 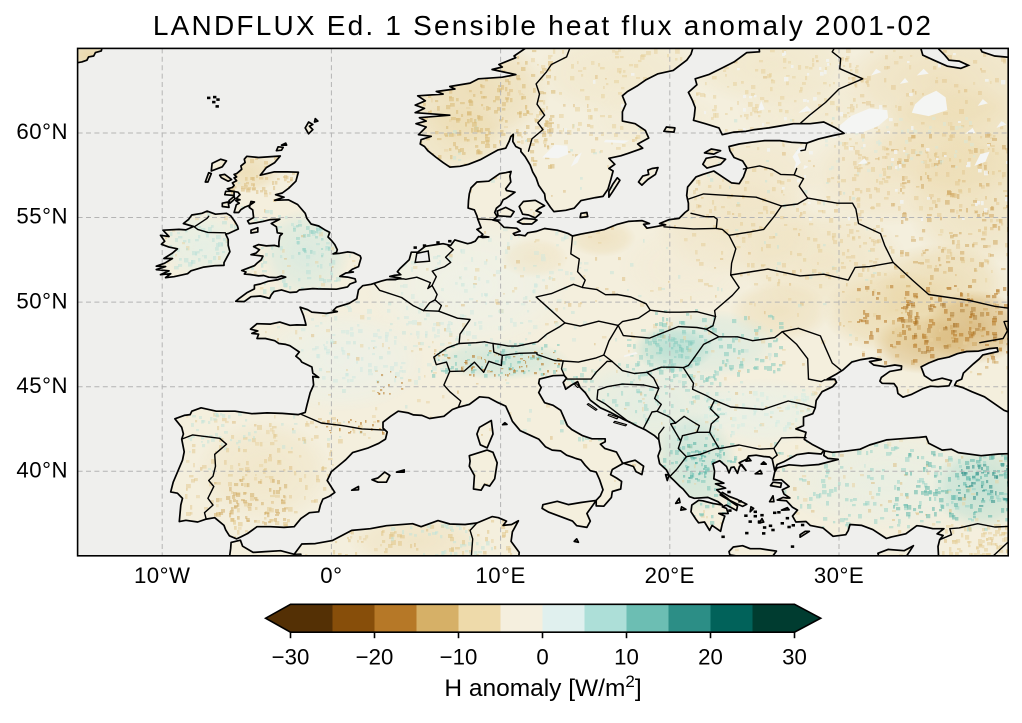 What do you see at coordinates (42, 131) in the screenshot?
I see `svg-text: 60°N` at bounding box center [42, 131].